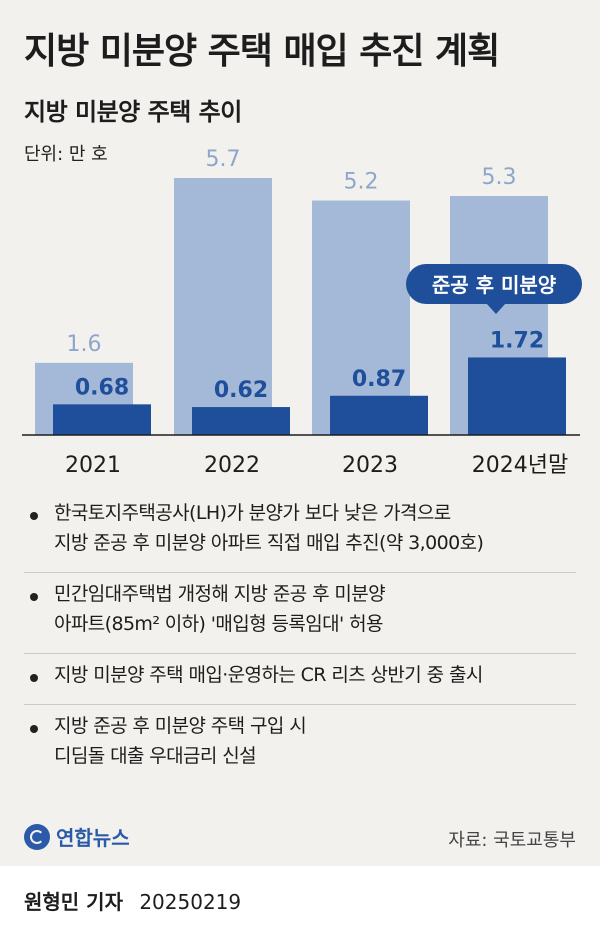 The height and width of the screenshot is (930, 600). What do you see at coordinates (252, 513) in the screenshot?
I see `bullet-line: 한국토지주택공사(LH)가 분양가 보다 낮은 가격으로` at bounding box center [252, 513].